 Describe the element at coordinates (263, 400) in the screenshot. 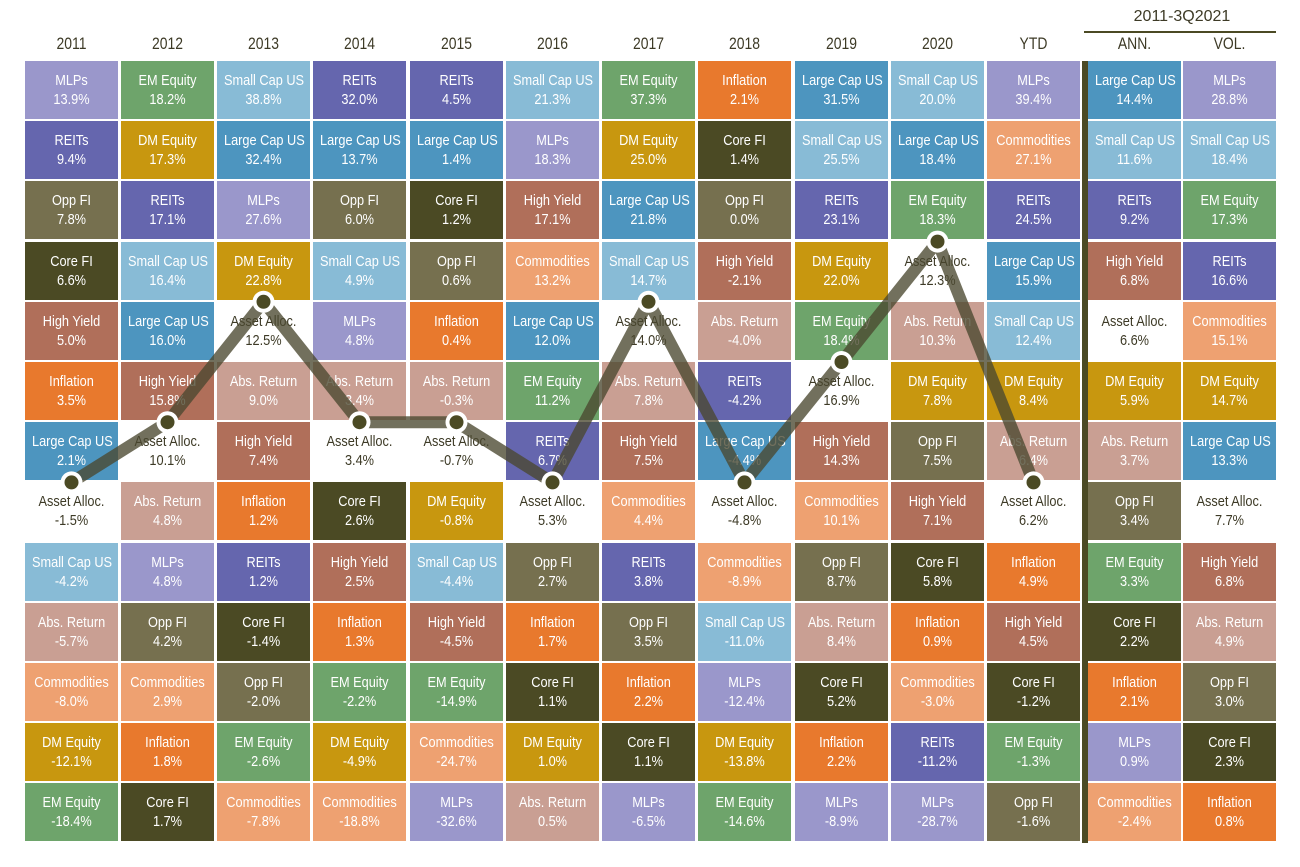

I see `asset-return: 9.0%` at that location.